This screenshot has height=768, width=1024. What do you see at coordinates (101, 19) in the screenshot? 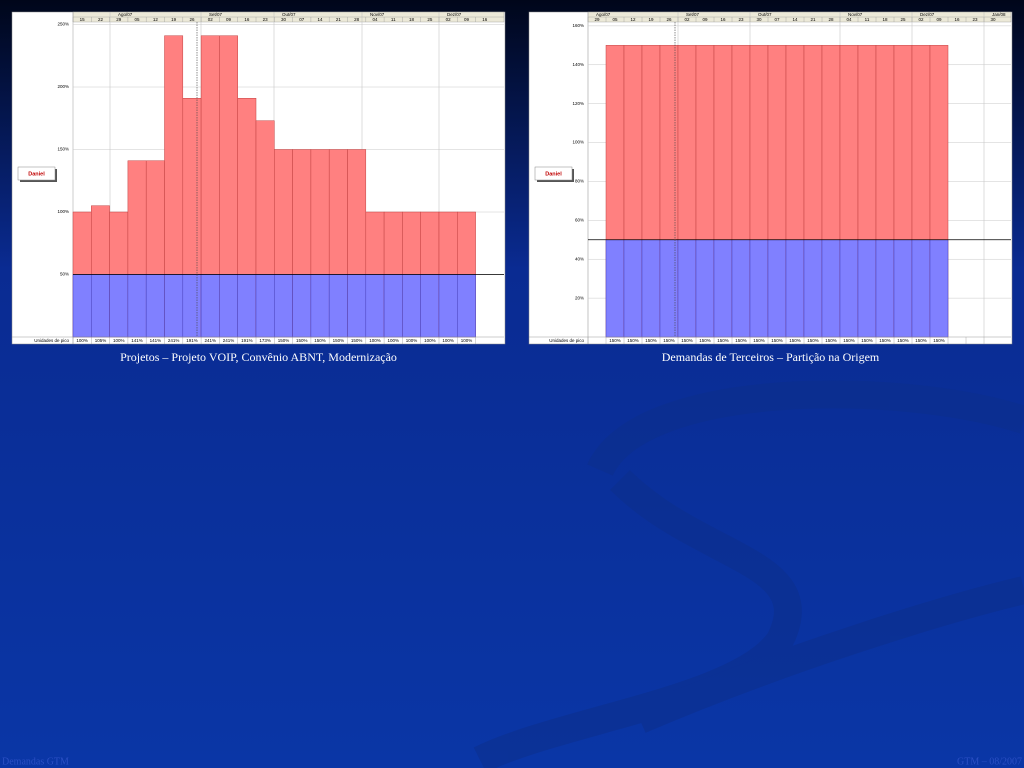
I see `x-tick-label: 22` at bounding box center [101, 19].